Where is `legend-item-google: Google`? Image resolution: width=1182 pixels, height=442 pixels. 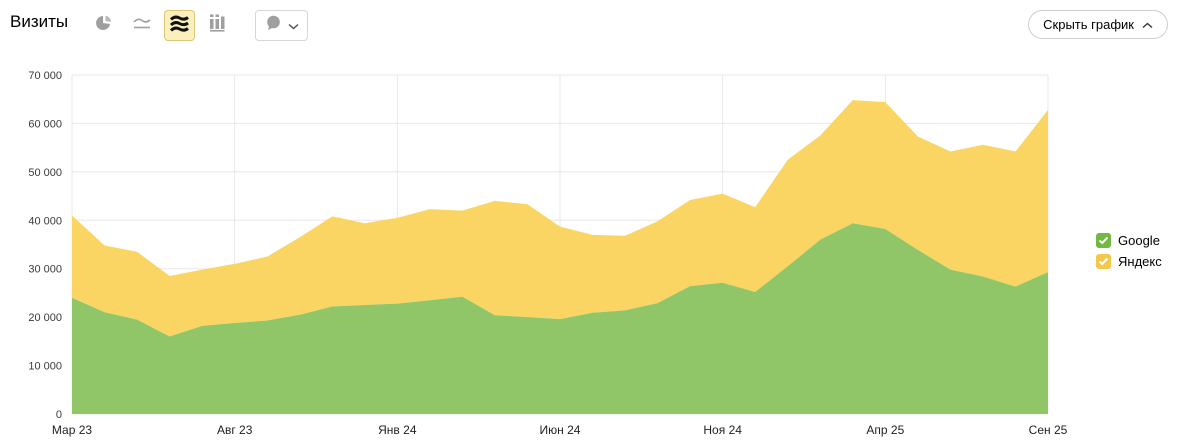 legend-item-google: Google is located at coordinates (1129, 240).